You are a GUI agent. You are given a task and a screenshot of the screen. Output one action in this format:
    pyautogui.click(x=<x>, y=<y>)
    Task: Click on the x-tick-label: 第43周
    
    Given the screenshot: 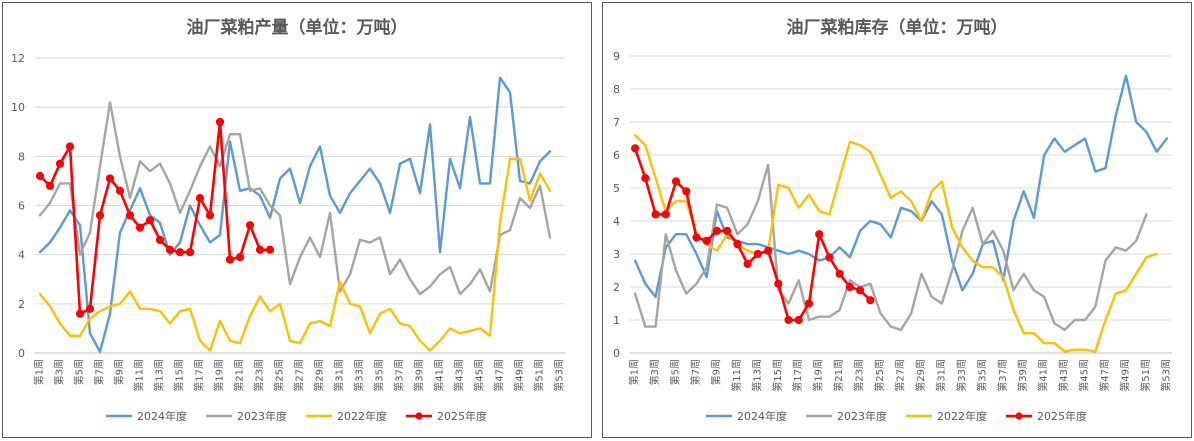 What is the action you would take?
    pyautogui.click(x=1063, y=375)
    